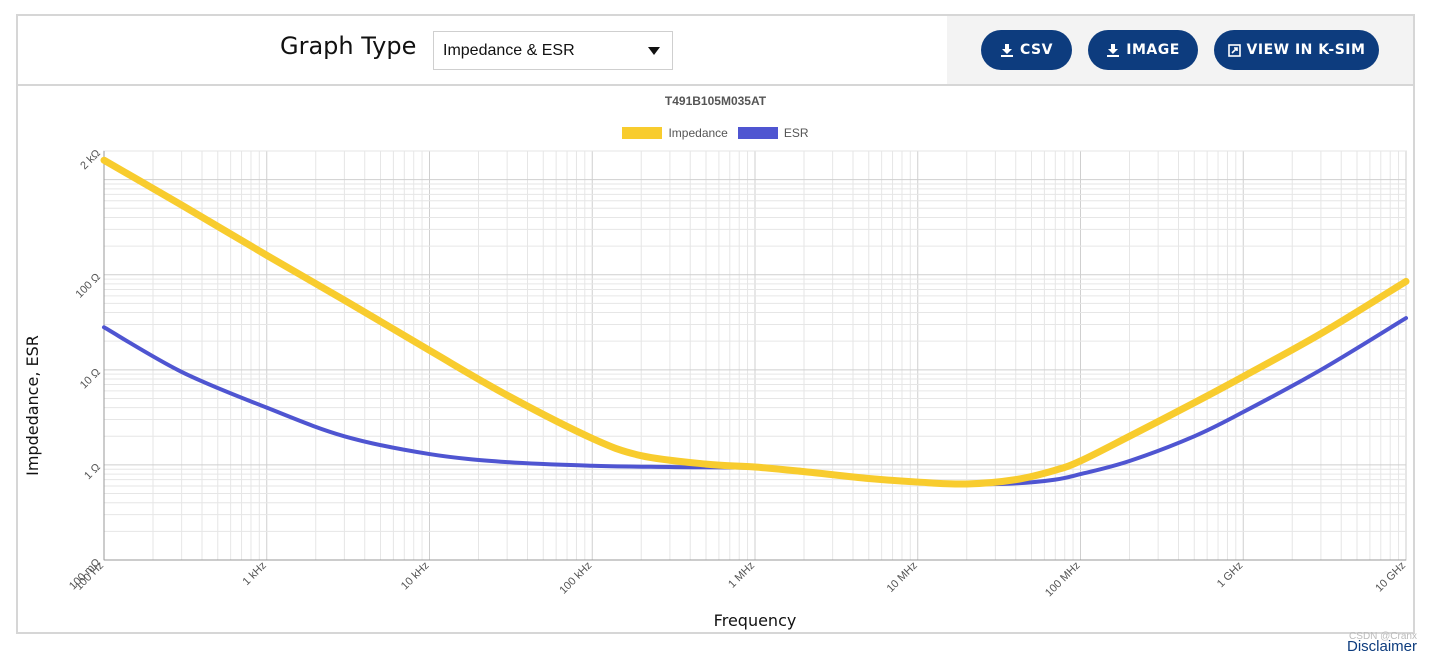 Image resolution: width=1431 pixels, height=655 pixels. I want to click on watermark: CSDN @Cranx, so click(1383, 636).